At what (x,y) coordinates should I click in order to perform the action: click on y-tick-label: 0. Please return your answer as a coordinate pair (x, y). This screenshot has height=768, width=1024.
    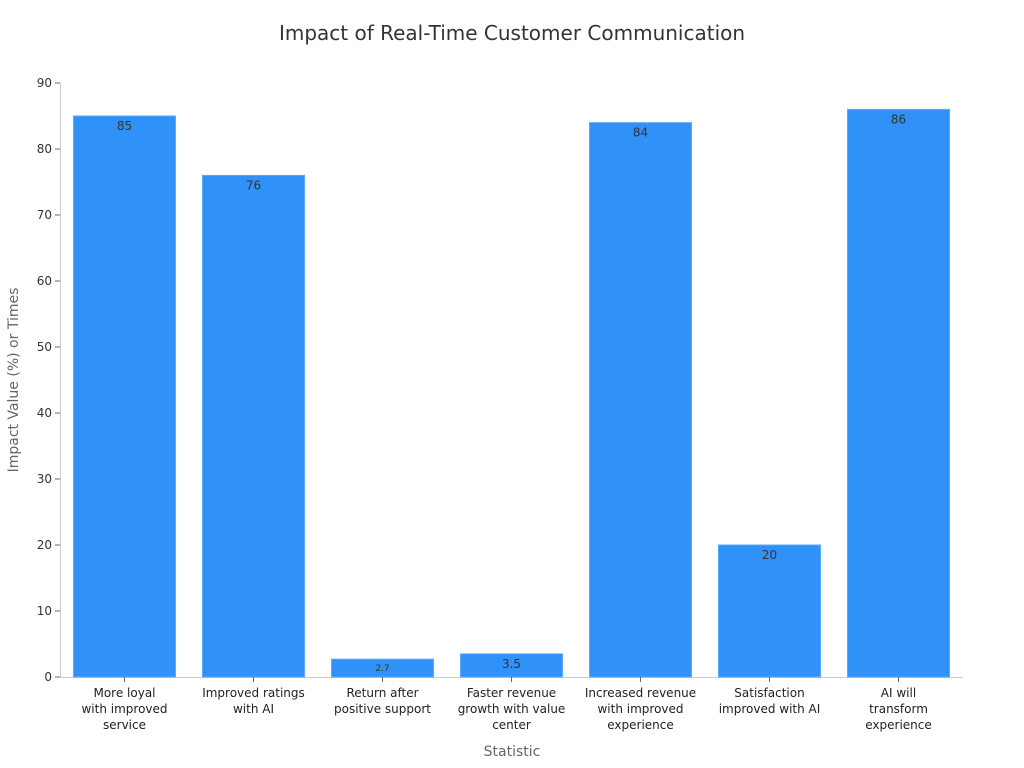
    Looking at the image, I should click on (48, 677).